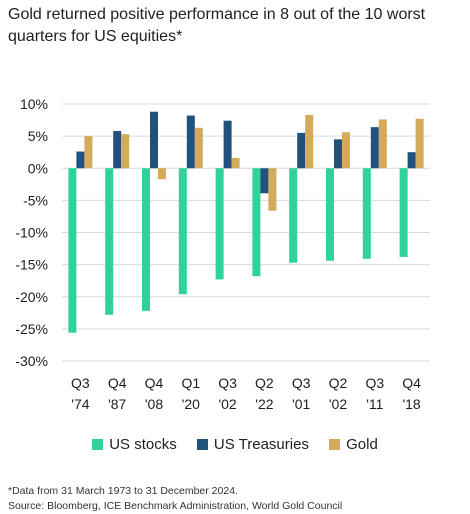 This screenshot has width=470, height=514. Describe the element at coordinates (117, 404) in the screenshot. I see `x-tick-year: '87` at that location.